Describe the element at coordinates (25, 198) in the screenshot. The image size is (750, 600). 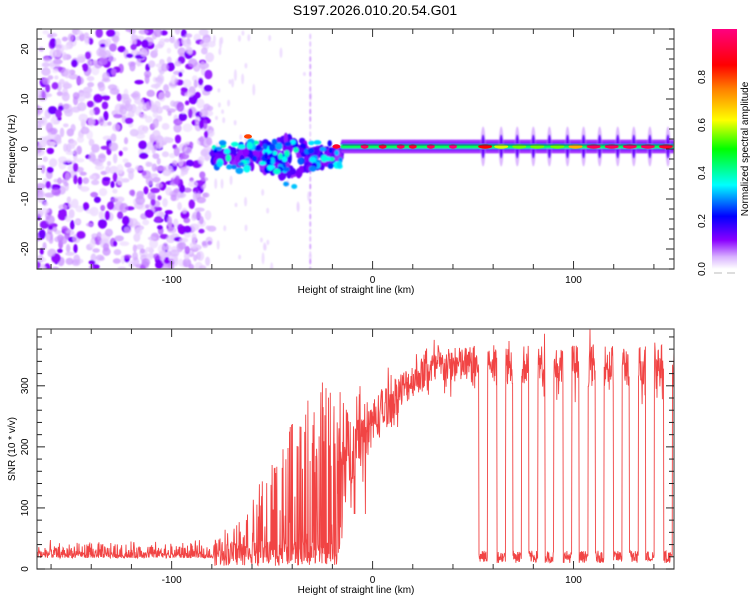
I see `y-tick-label: -10` at that location.